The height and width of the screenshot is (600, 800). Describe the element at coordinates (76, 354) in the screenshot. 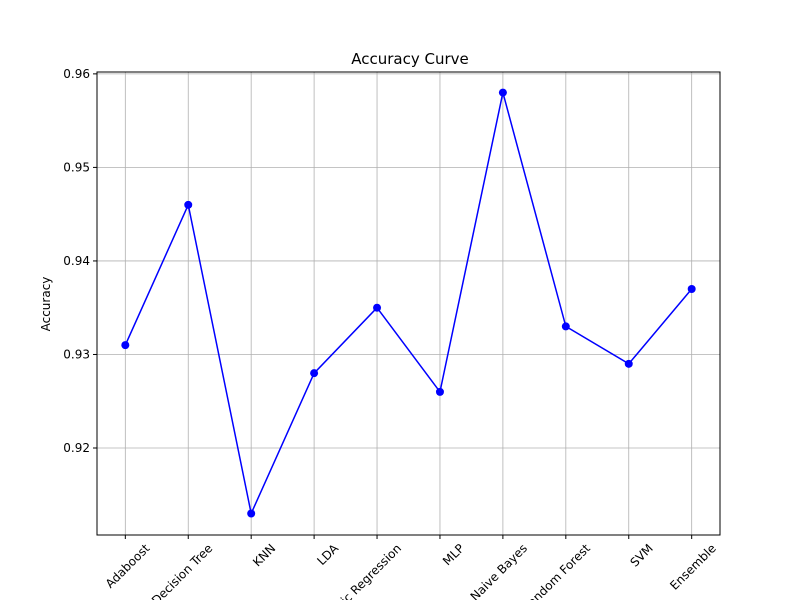

I see `y-tick-label: 0.93` at that location.